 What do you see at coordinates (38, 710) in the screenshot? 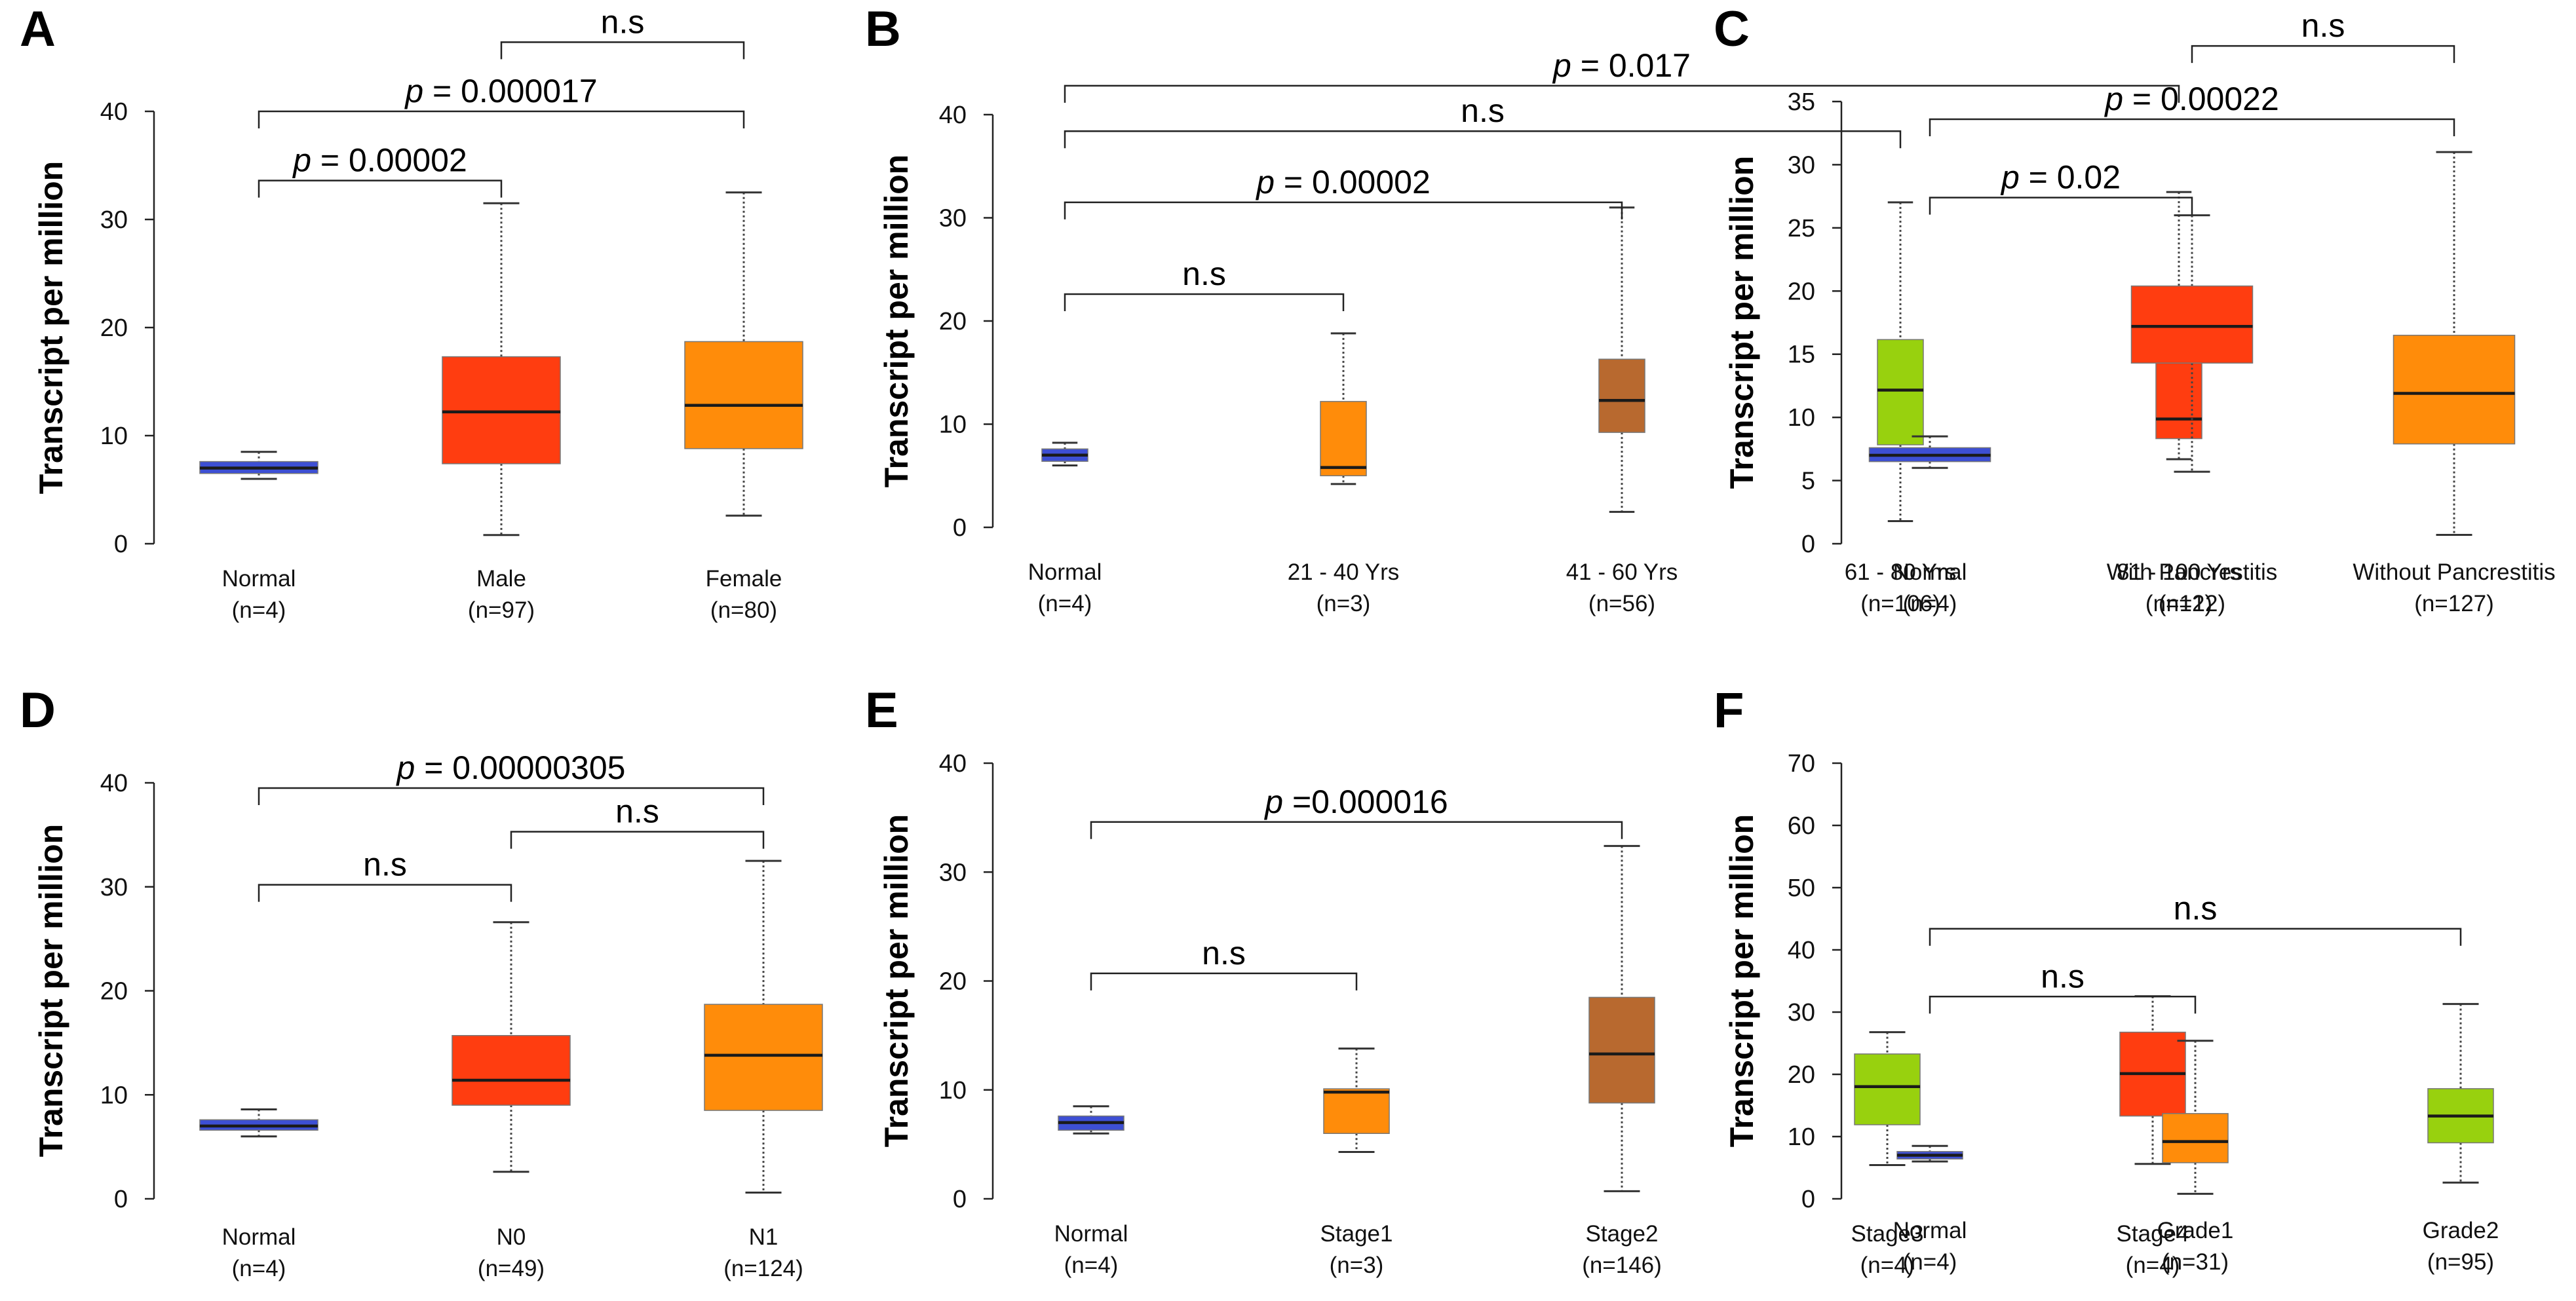
I see `panel-letter: D` at bounding box center [38, 710].